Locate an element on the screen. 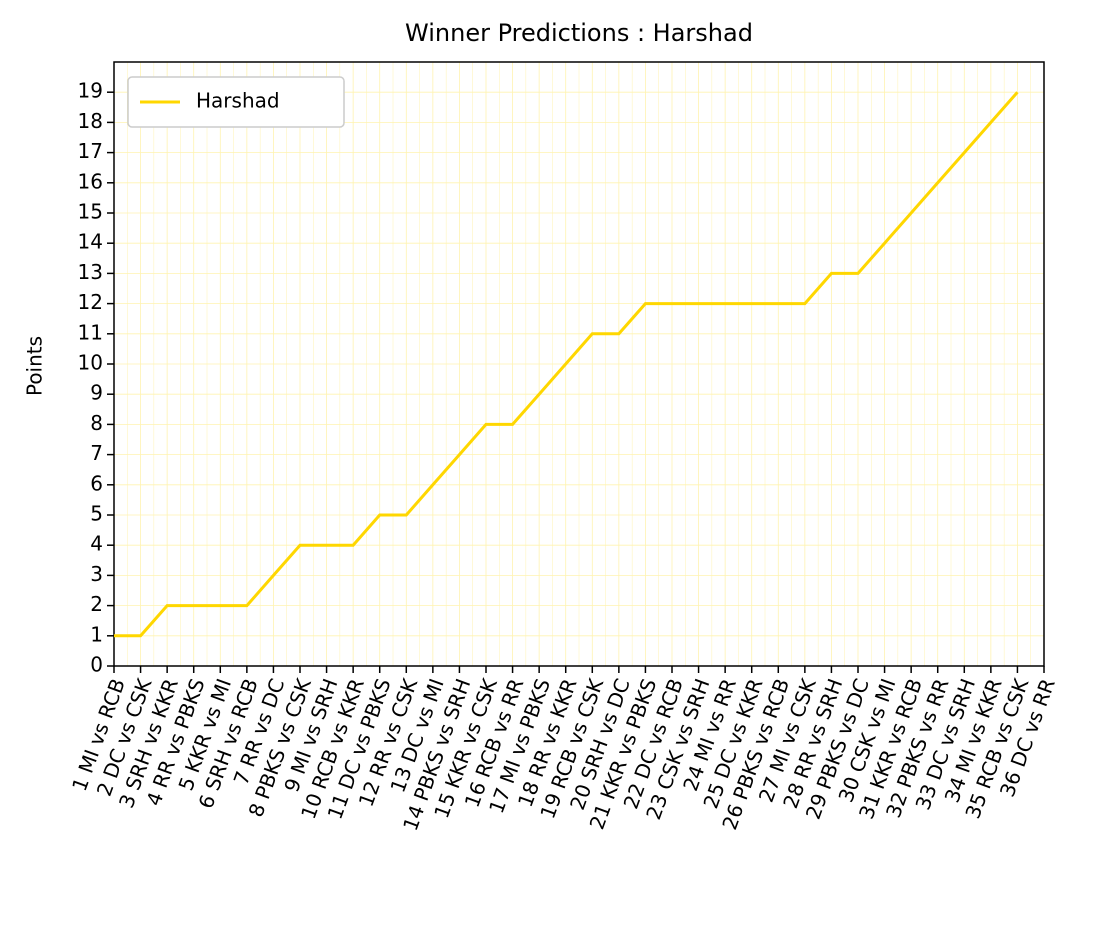  y-tick-label: 15 is located at coordinates (90, 212).